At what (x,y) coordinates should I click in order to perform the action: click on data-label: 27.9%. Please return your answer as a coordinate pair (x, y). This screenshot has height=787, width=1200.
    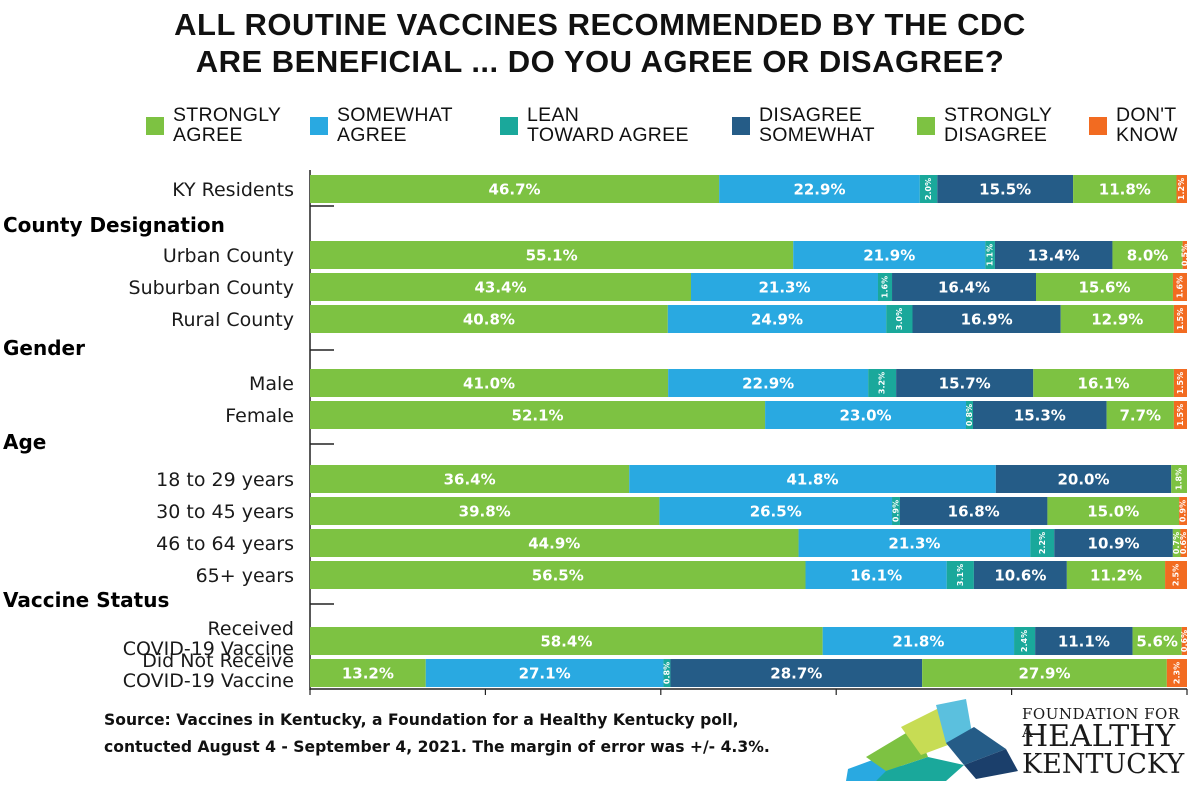
    Looking at the image, I should click on (1044, 674).